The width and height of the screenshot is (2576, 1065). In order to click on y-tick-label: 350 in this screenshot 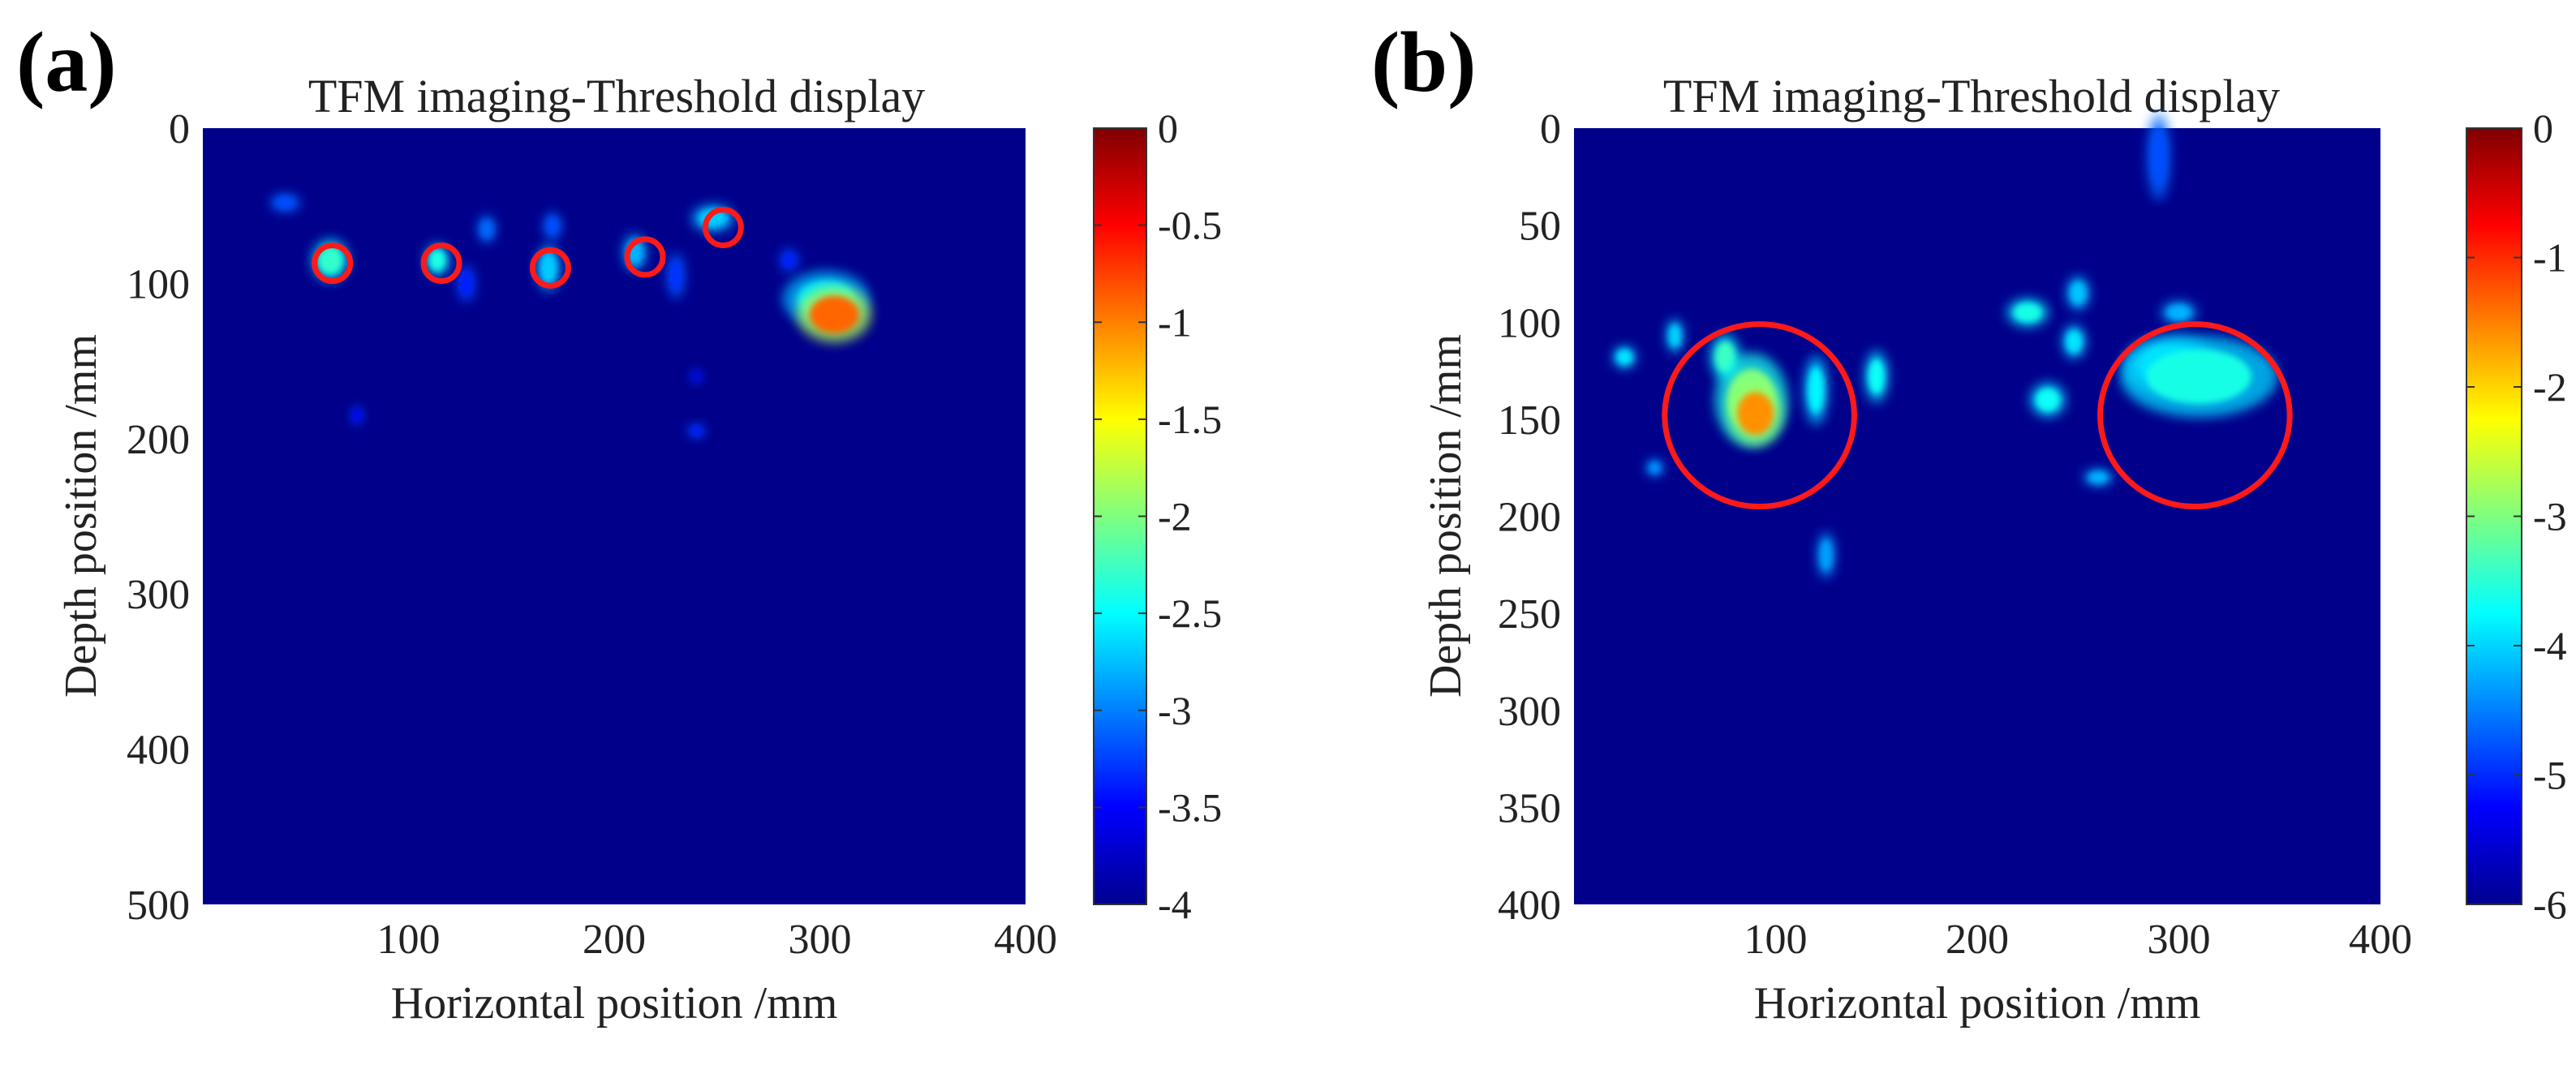, I will do `click(1529, 808)`.